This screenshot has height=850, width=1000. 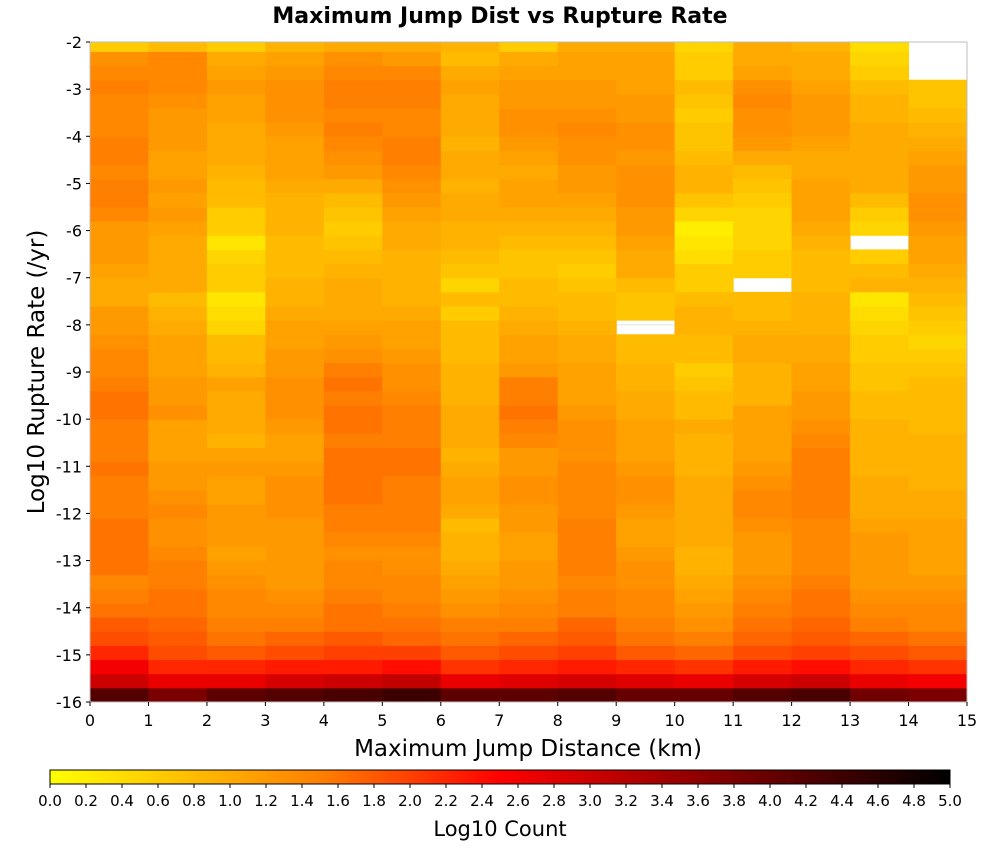 What do you see at coordinates (148, 720) in the screenshot?
I see `x-tick-label: 1` at bounding box center [148, 720].